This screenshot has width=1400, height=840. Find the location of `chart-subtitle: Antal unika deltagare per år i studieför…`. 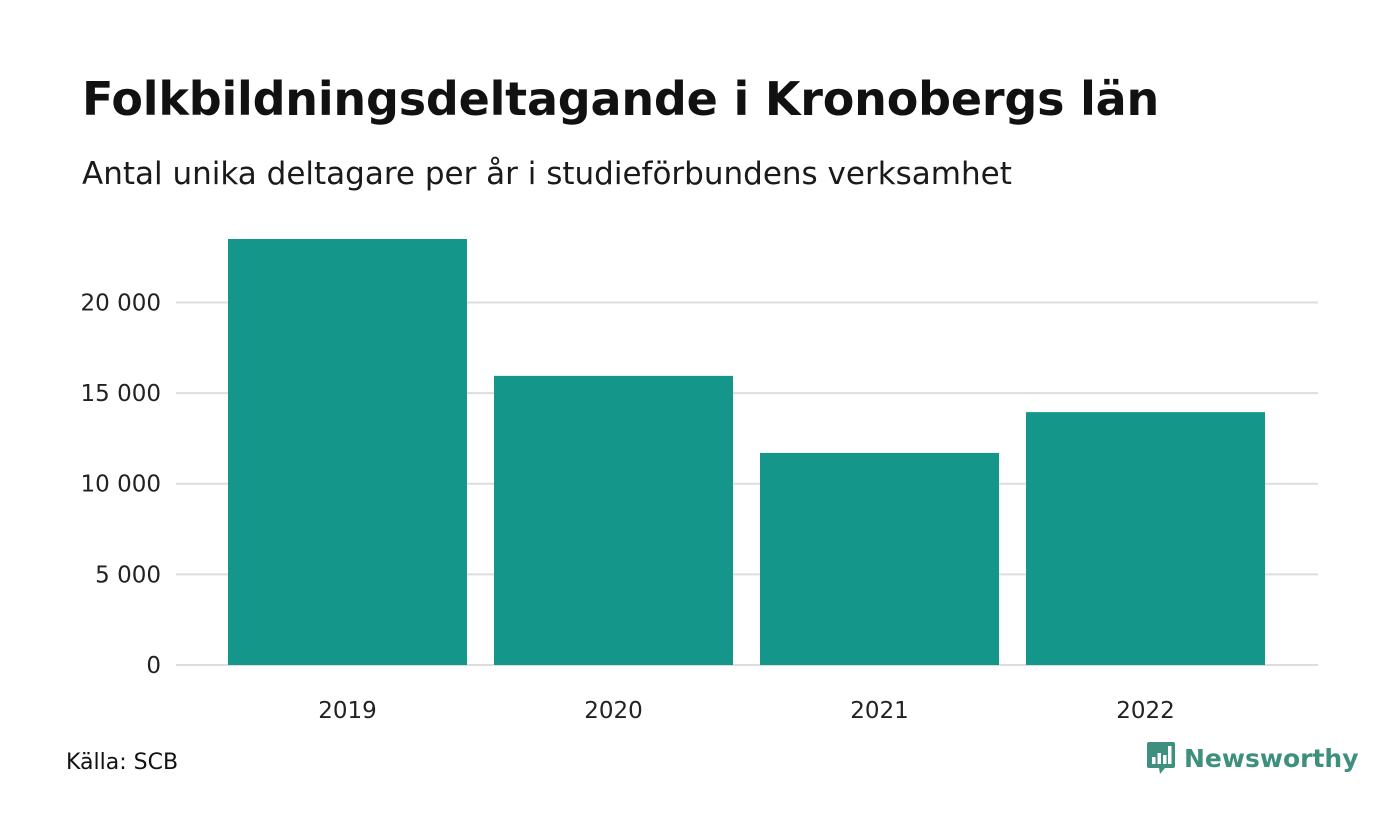

chart-subtitle: Antal unika deltagare per år i studieför… is located at coordinates (547, 174).